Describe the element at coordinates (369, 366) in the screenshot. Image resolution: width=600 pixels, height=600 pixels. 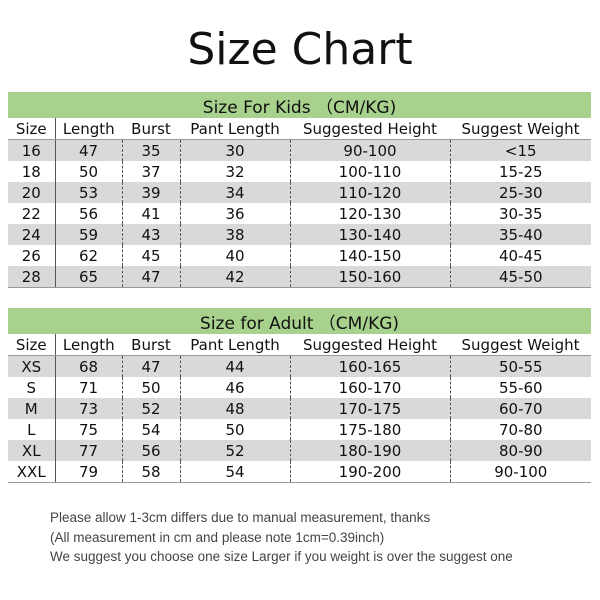
I see `table-cell: 160-165` at that location.